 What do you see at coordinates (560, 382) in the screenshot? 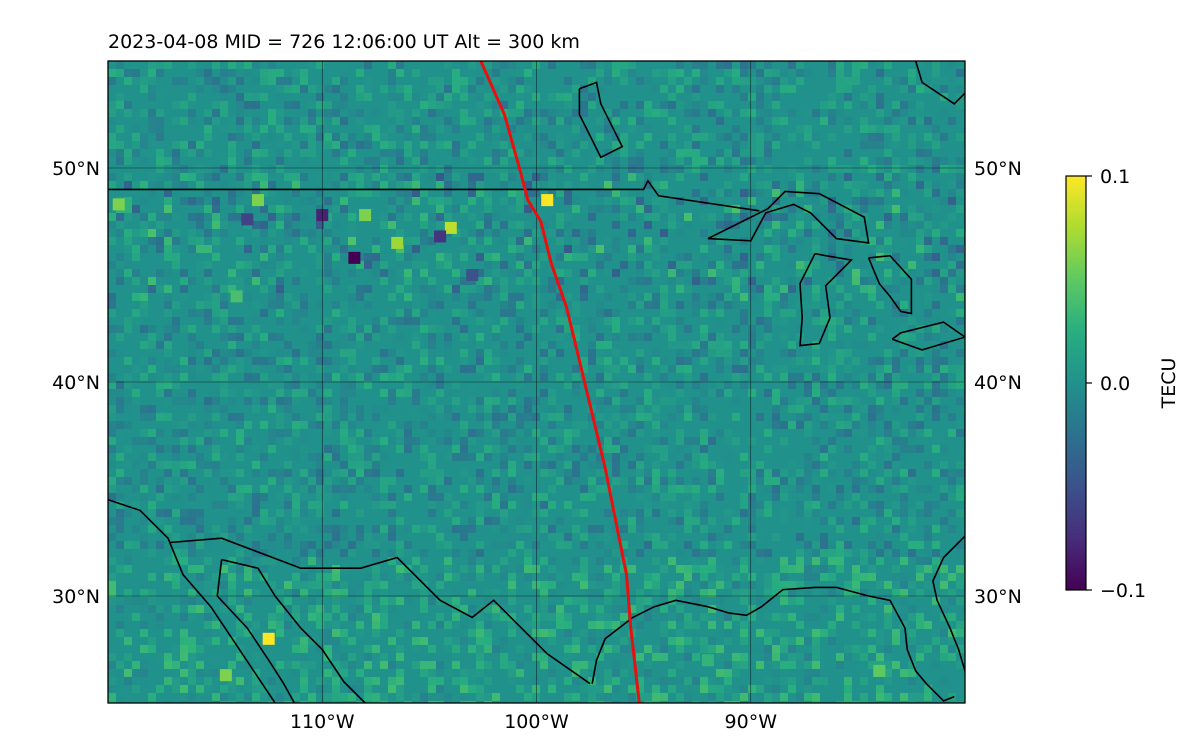
I see `series-line` at bounding box center [560, 382].